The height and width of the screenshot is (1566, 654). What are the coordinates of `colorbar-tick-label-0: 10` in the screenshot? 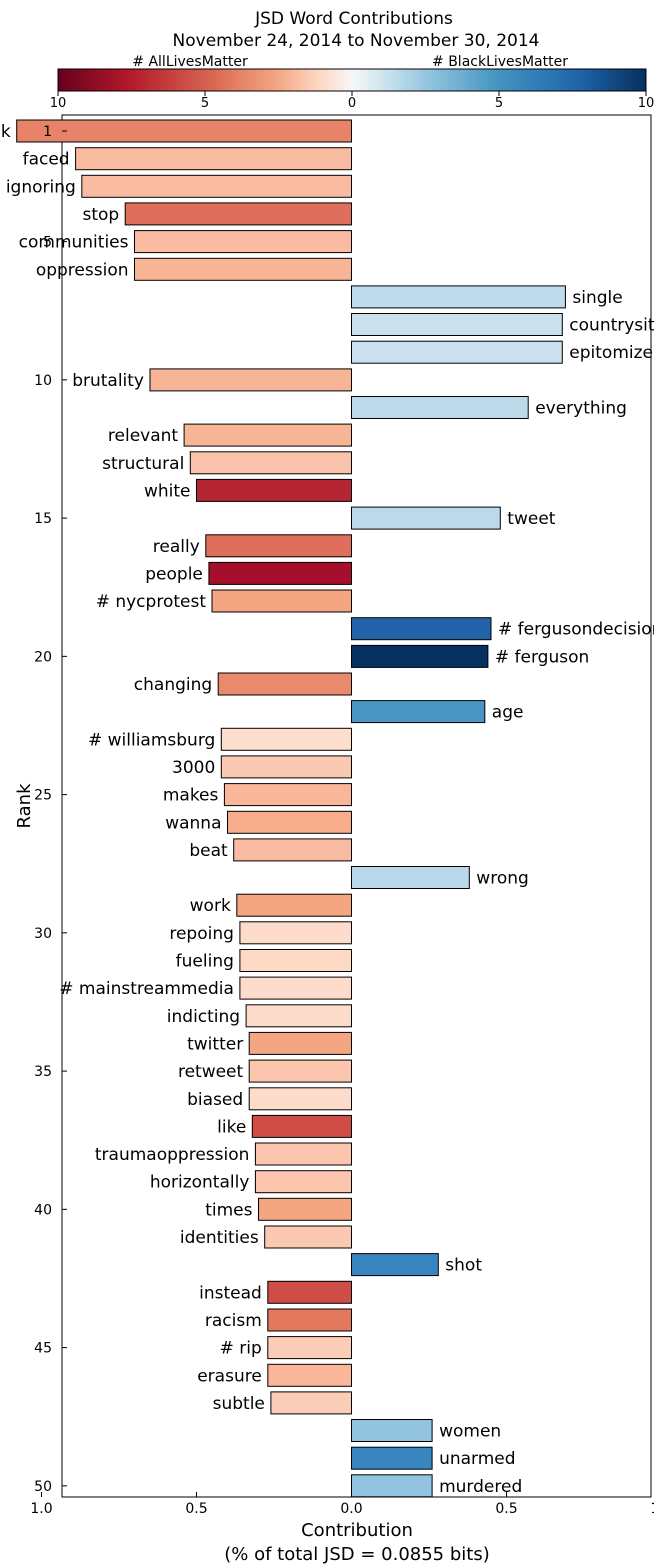 It's located at (58, 103).